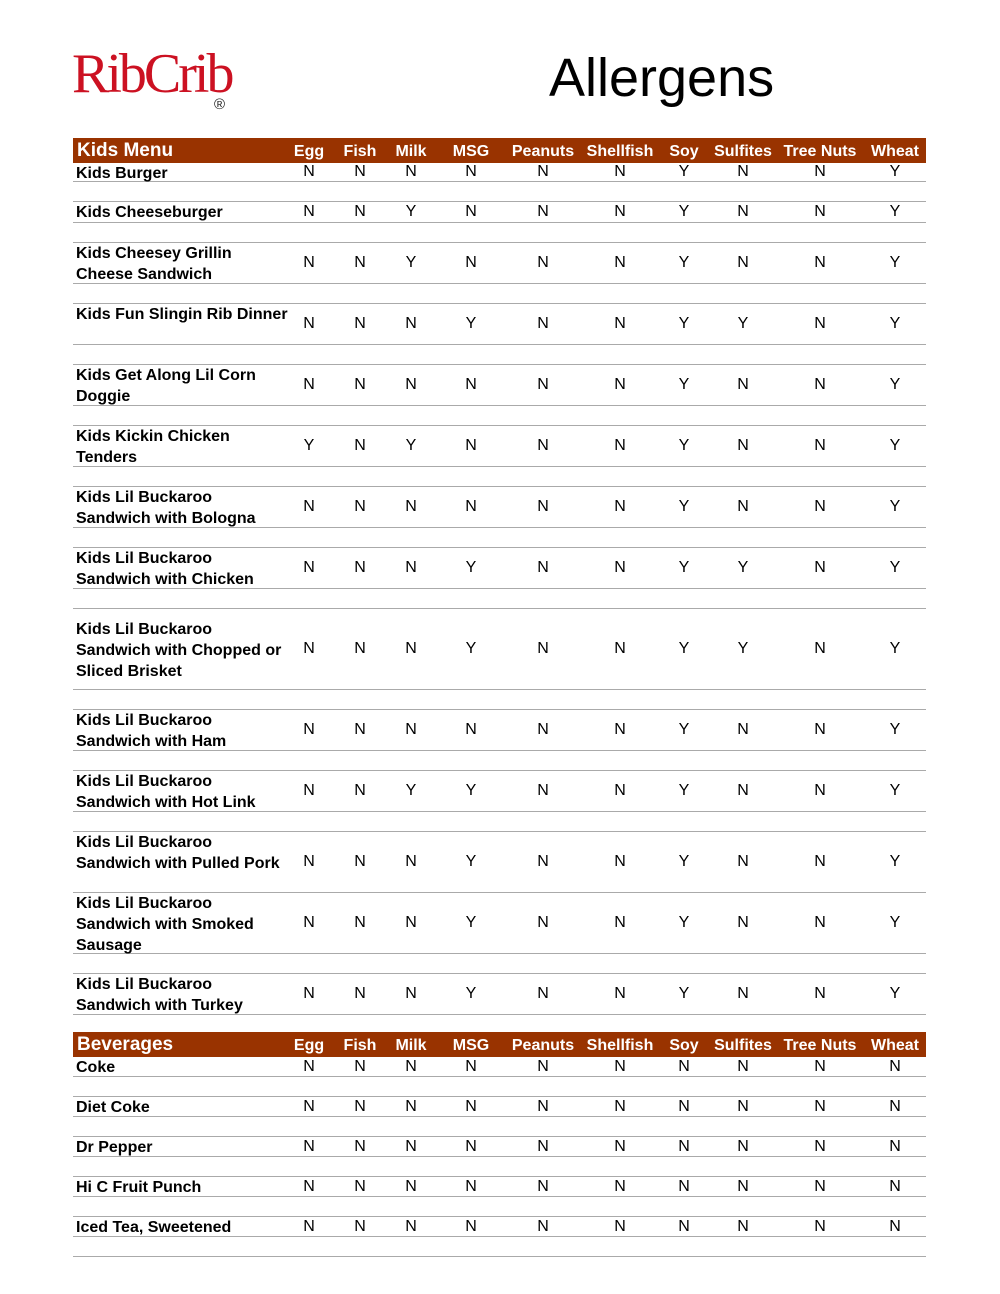  Describe the element at coordinates (165, 569) in the screenshot. I see `item-name: Kids Lil Buckaroo Sandwich with Chicken` at that location.